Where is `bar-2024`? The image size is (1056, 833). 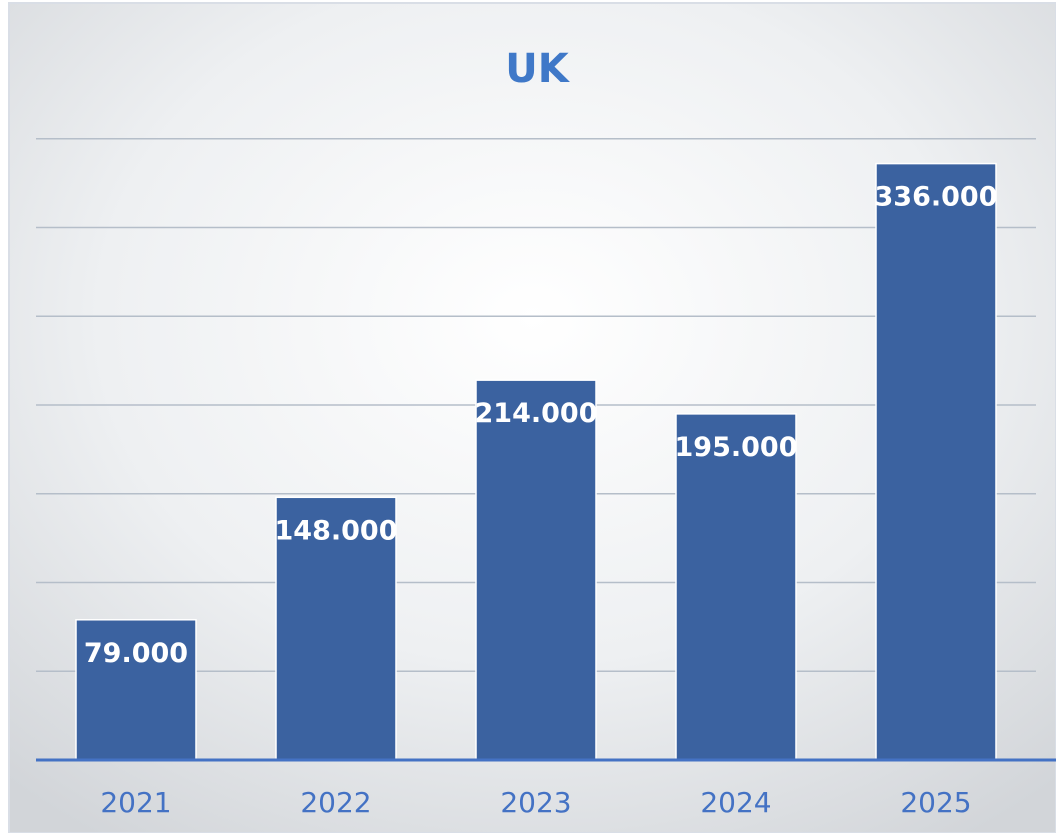
bar-2024 is located at coordinates (736, 587).